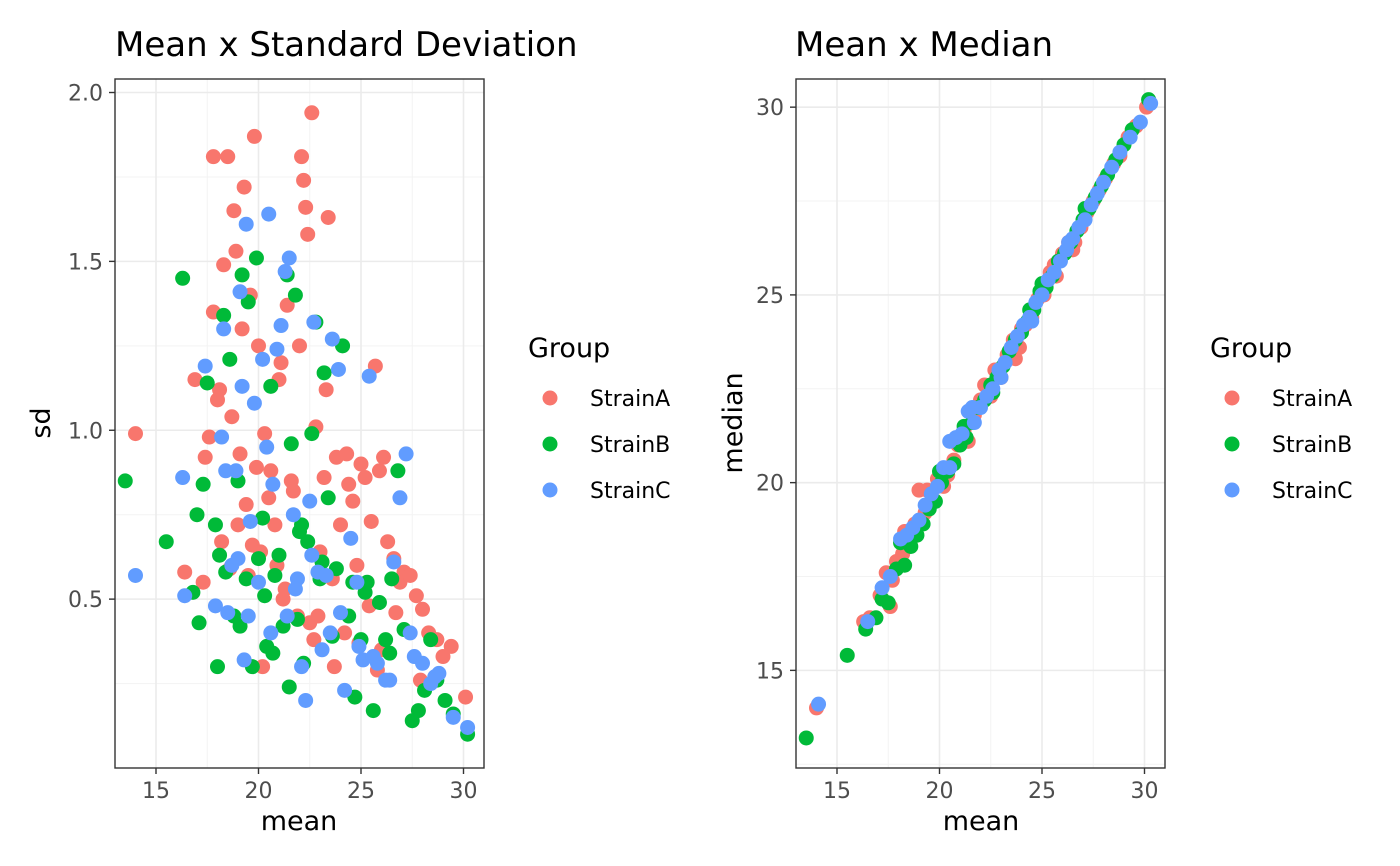  Describe the element at coordinates (981, 821) in the screenshot. I see `x-axis-label: mean` at that location.